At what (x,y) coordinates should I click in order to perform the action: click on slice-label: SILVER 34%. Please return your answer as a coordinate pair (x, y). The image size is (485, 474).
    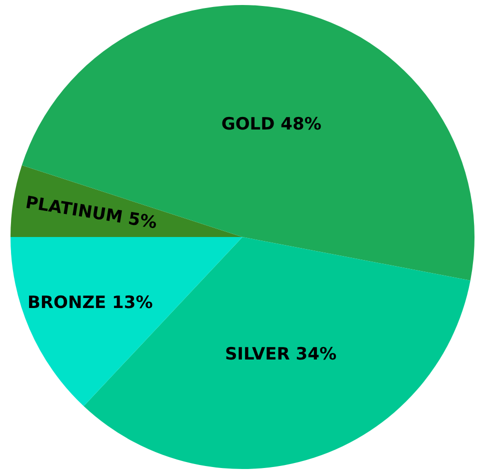
    Looking at the image, I should click on (280, 354).